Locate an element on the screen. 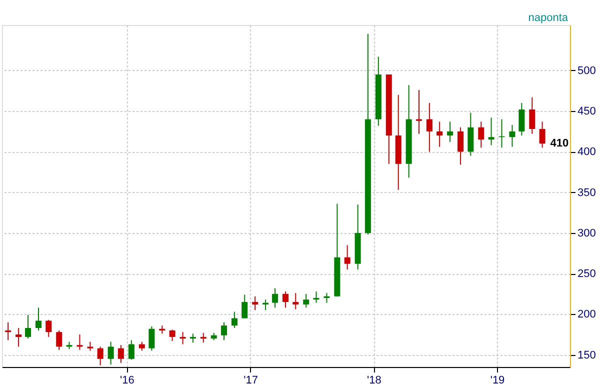 The image size is (612, 392). x-tick-label: '18 is located at coordinates (374, 380).